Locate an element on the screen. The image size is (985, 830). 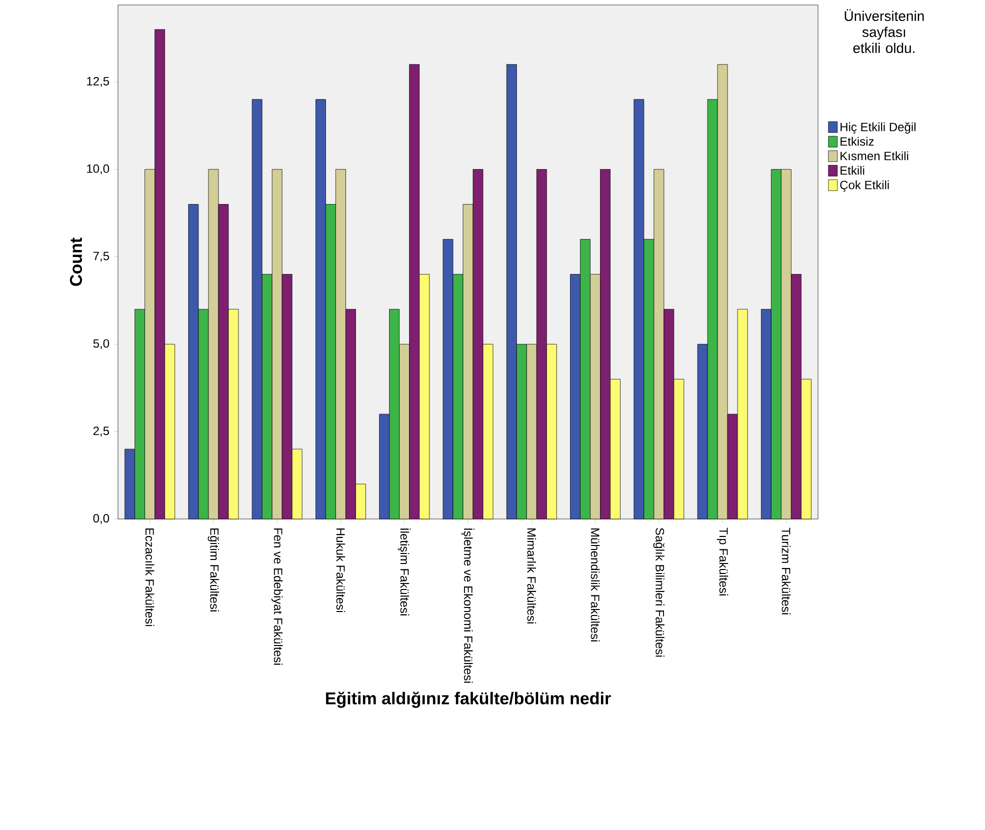
x-tick-label: Mühendislik Fakültesi is located at coordinates (595, 585).